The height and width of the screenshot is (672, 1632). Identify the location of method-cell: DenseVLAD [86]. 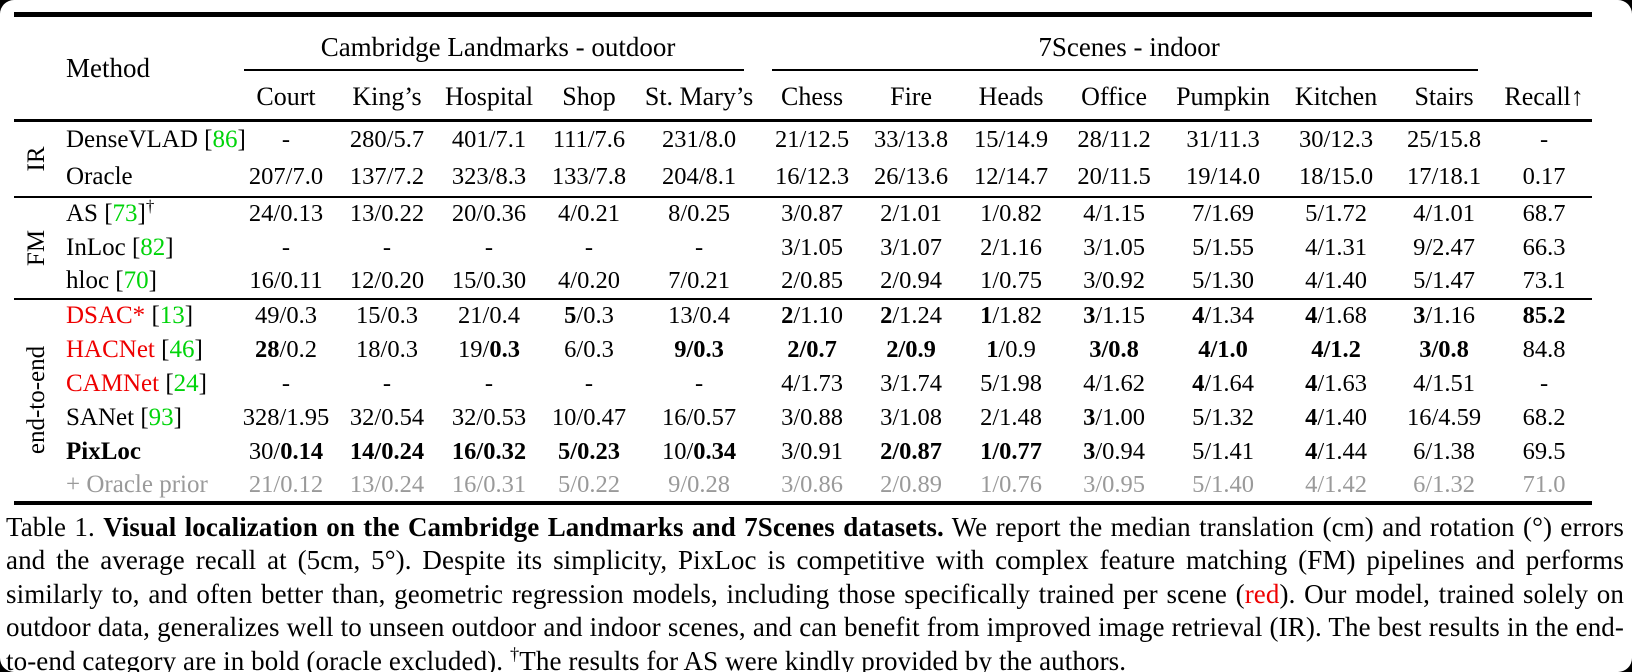
(152, 139).